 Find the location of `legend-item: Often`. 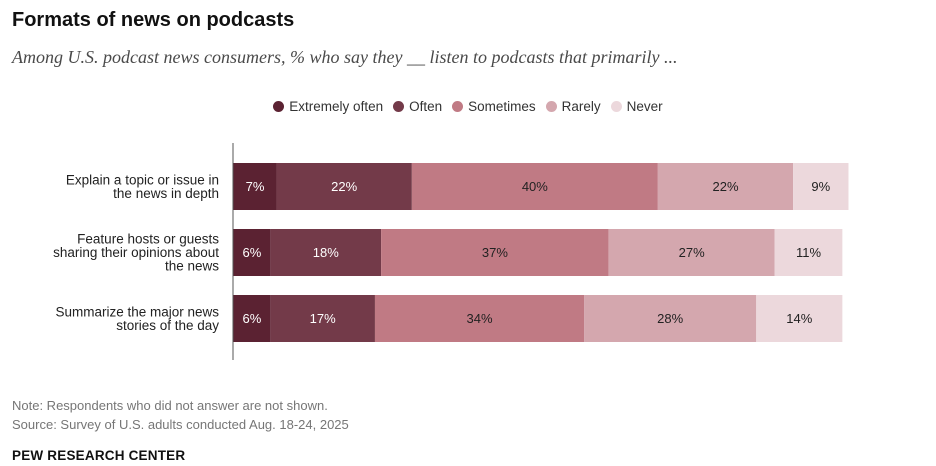

legend-item: Often is located at coordinates (417, 106).